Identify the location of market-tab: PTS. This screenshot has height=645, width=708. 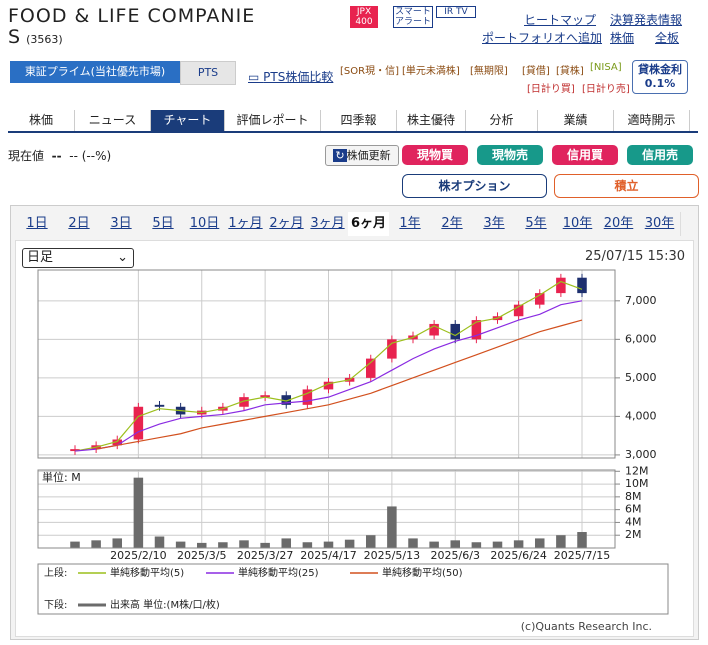
(208, 73).